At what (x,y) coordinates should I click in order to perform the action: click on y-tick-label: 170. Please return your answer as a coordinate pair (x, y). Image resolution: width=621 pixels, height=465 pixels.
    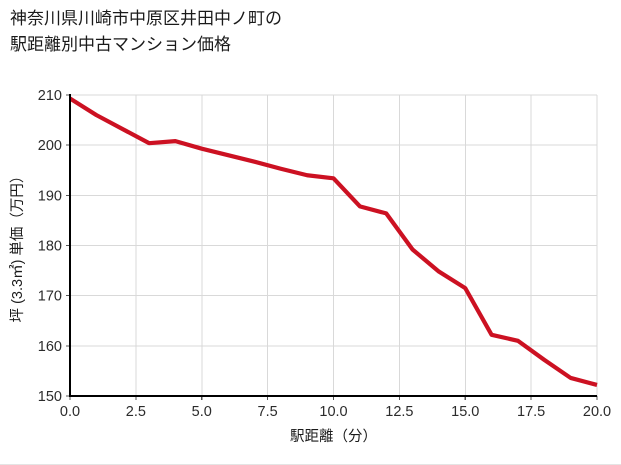
    Looking at the image, I should click on (50, 297).